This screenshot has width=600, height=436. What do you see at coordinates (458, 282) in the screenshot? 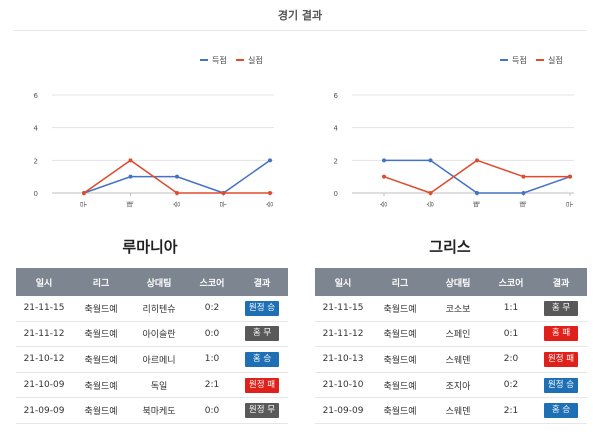
I see `column-header: 상대팀` at bounding box center [458, 282].